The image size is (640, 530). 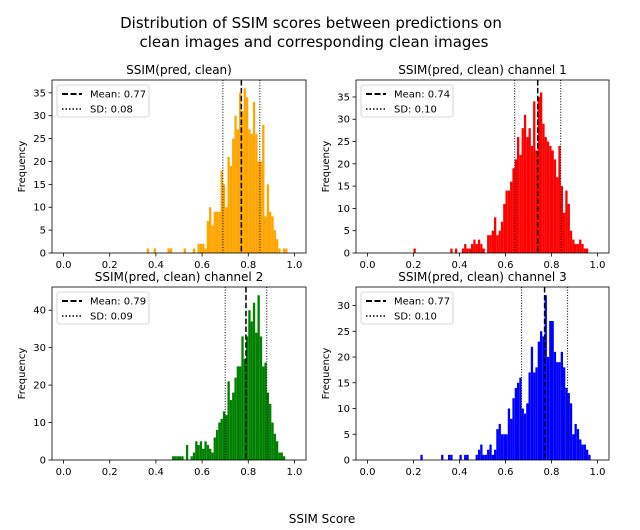 I want to click on x-tick-label: 0.2, so click(x=110, y=265).